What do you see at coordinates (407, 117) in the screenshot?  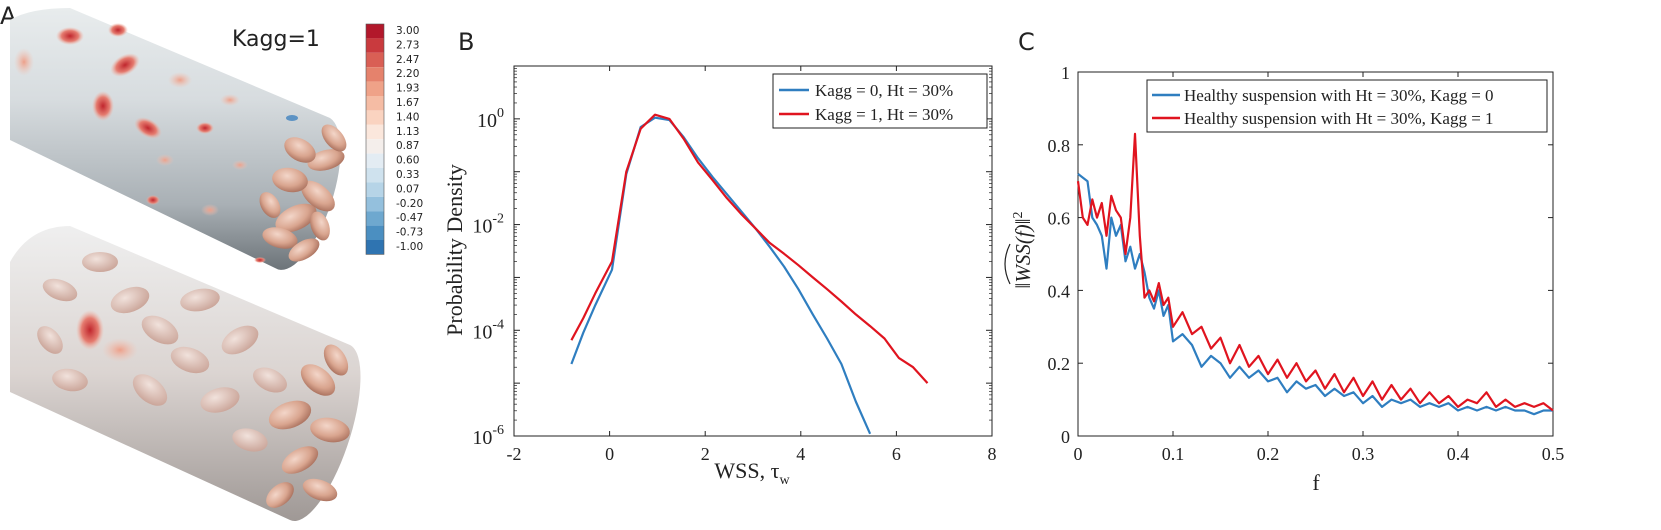 I see `colorbar-tick-label: 1.40` at bounding box center [407, 117].